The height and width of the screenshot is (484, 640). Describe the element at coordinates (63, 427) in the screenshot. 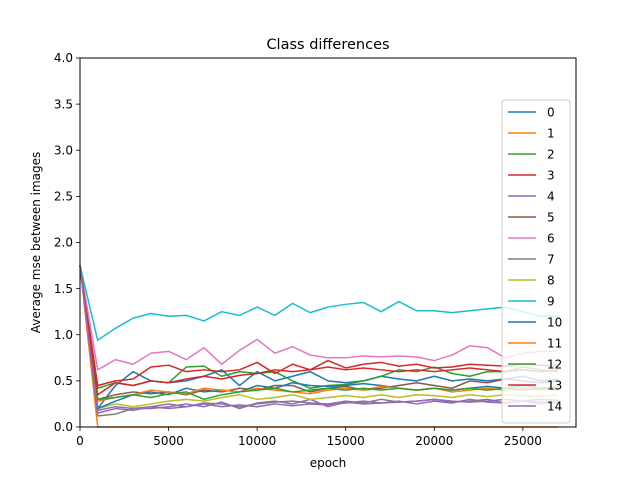

I see `y-tick-label: 0.0` at that location.